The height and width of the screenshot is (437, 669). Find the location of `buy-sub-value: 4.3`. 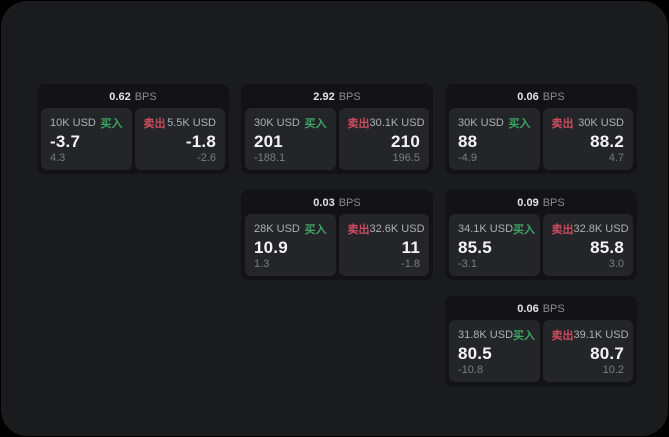

buy-sub-value: 4.3 is located at coordinates (58, 158).